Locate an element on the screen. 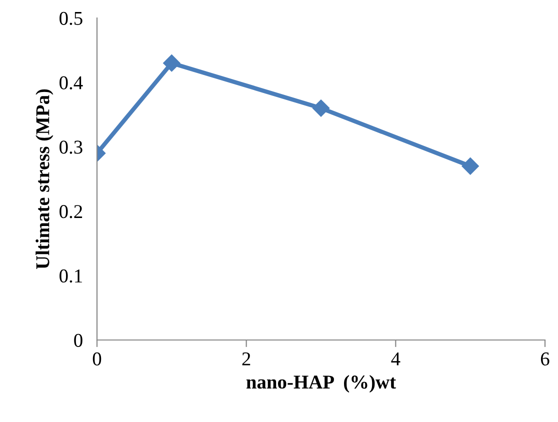 Image resolution: width=558 pixels, height=422 pixels. y-tick-label: 0 is located at coordinates (78, 340).